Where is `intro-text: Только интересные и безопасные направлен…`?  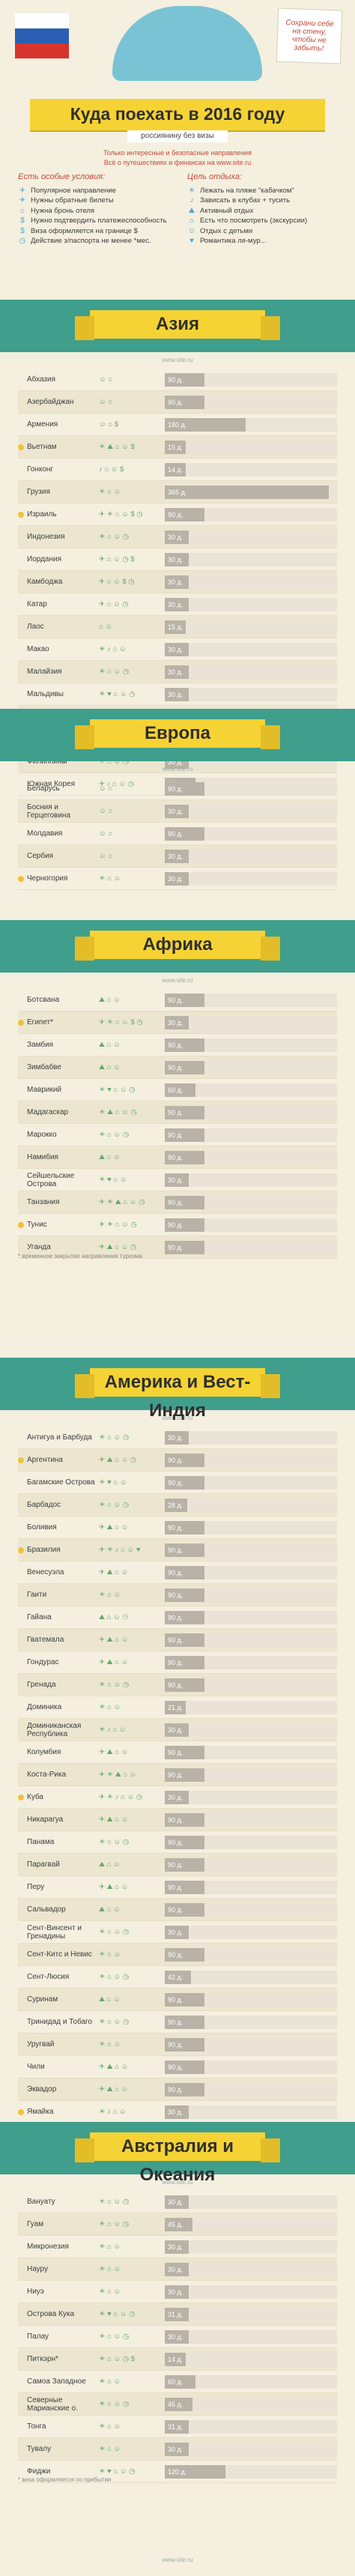 intro-text: Только интересные и безопасные направлен… is located at coordinates (177, 157).